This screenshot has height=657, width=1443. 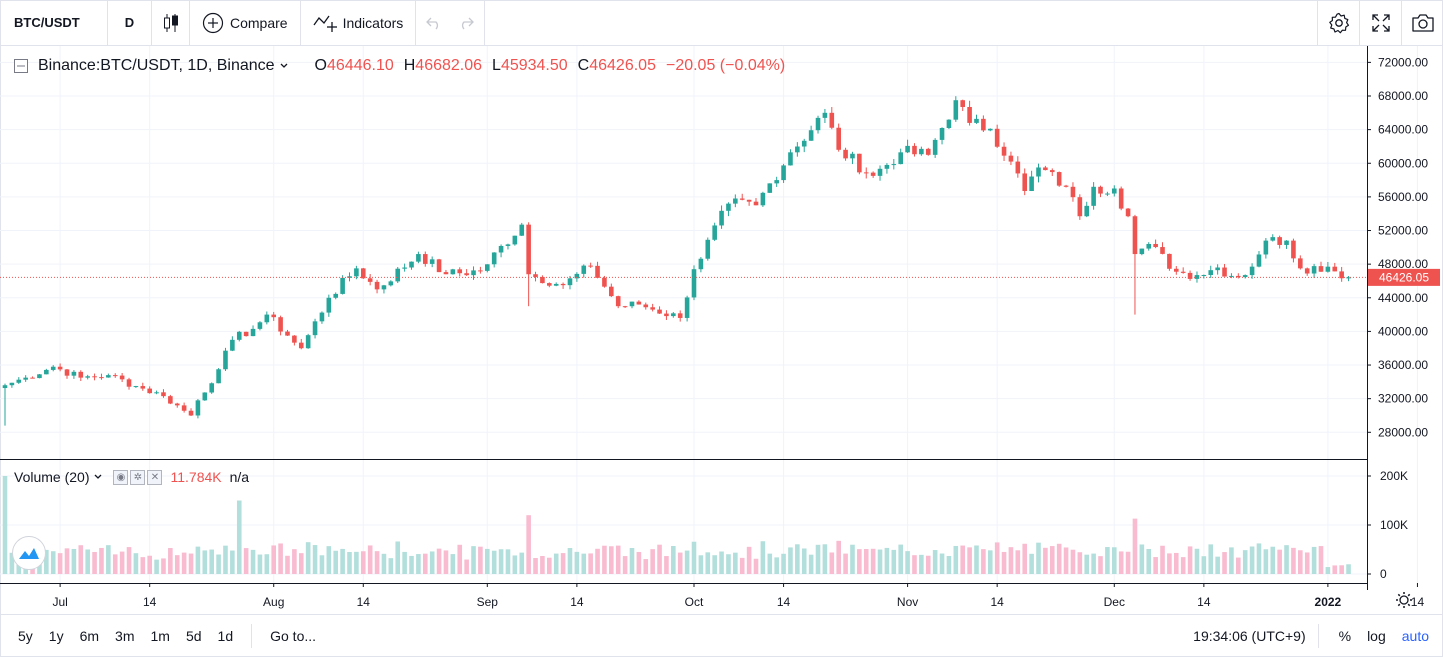 I want to click on volume-title: Volume (20), so click(x=52, y=477).